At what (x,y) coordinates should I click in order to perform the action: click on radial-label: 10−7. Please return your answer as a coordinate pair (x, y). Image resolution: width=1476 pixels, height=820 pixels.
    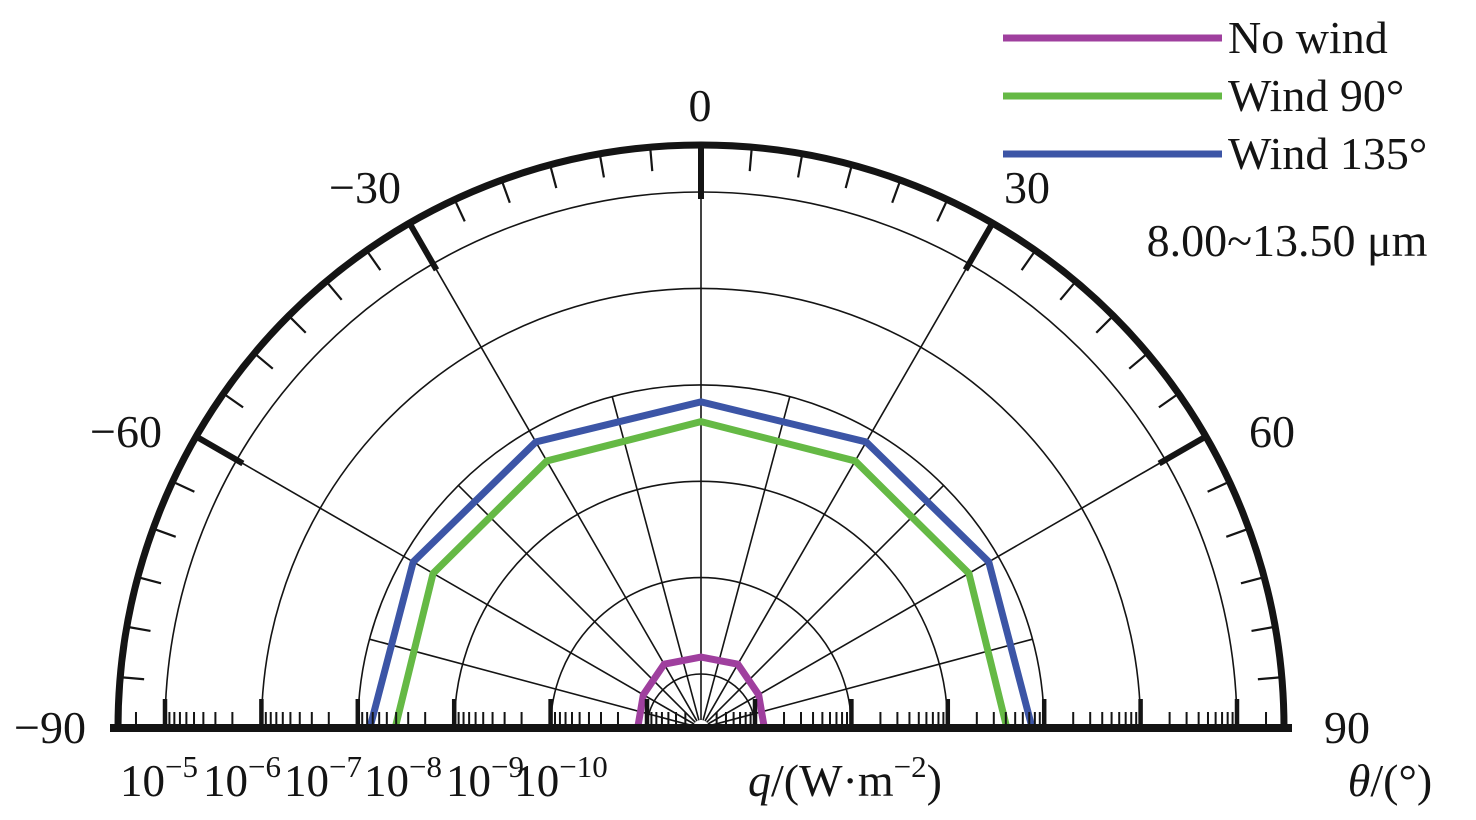
    Looking at the image, I should click on (323, 777).